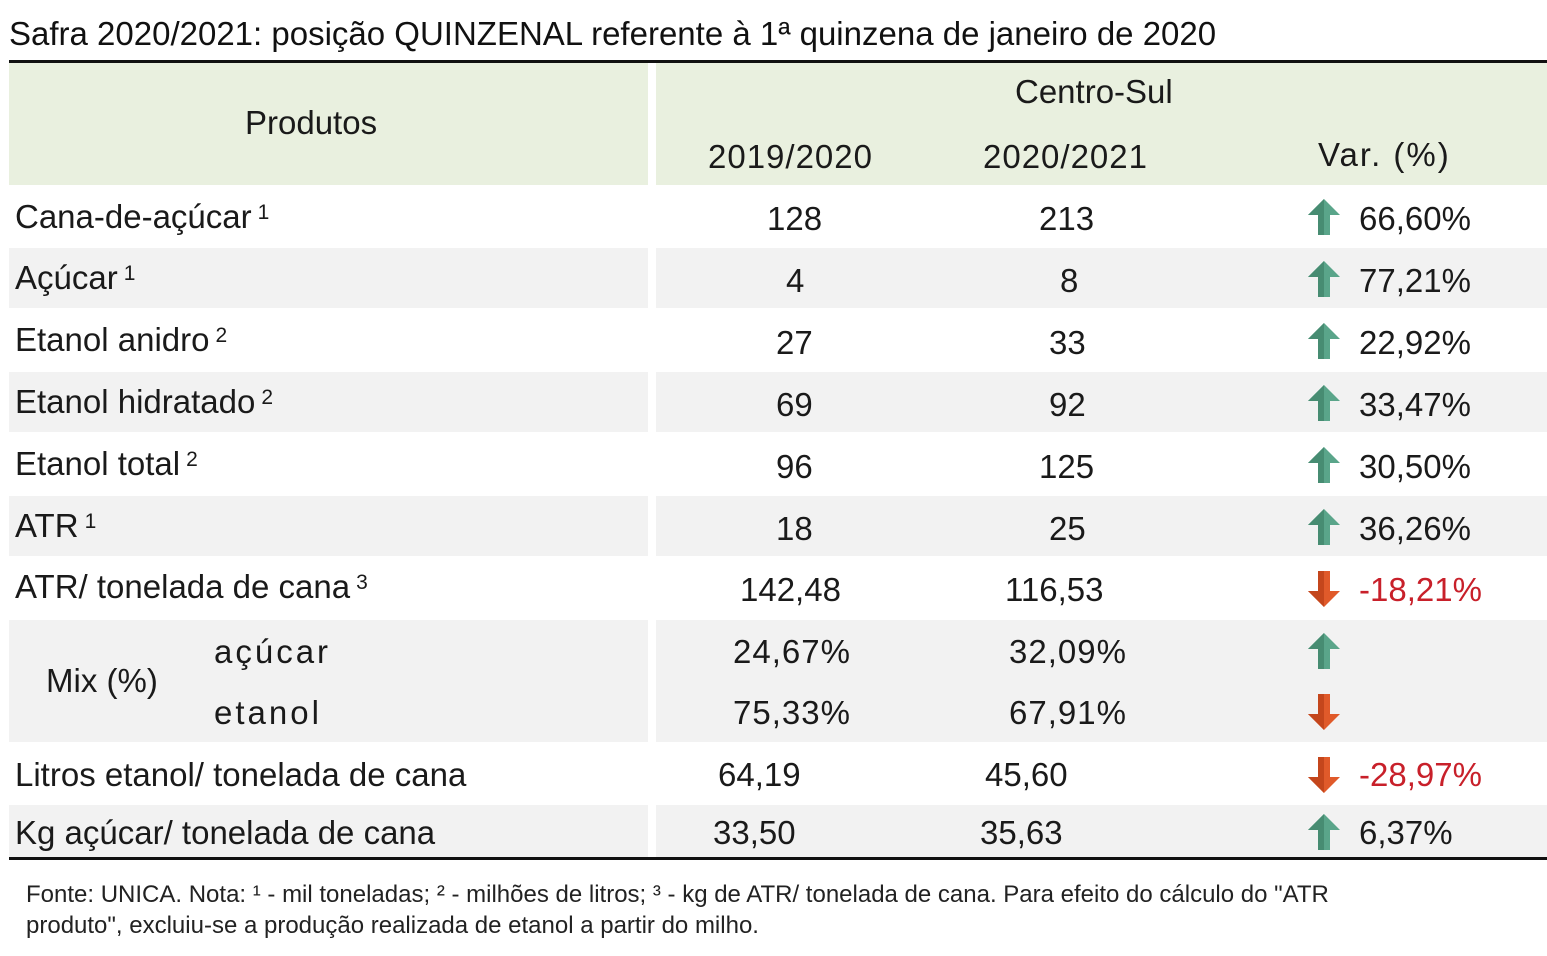 Image resolution: width=1547 pixels, height=956 pixels. What do you see at coordinates (102, 680) in the screenshot?
I see `mix-label: Mix (%)` at bounding box center [102, 680].